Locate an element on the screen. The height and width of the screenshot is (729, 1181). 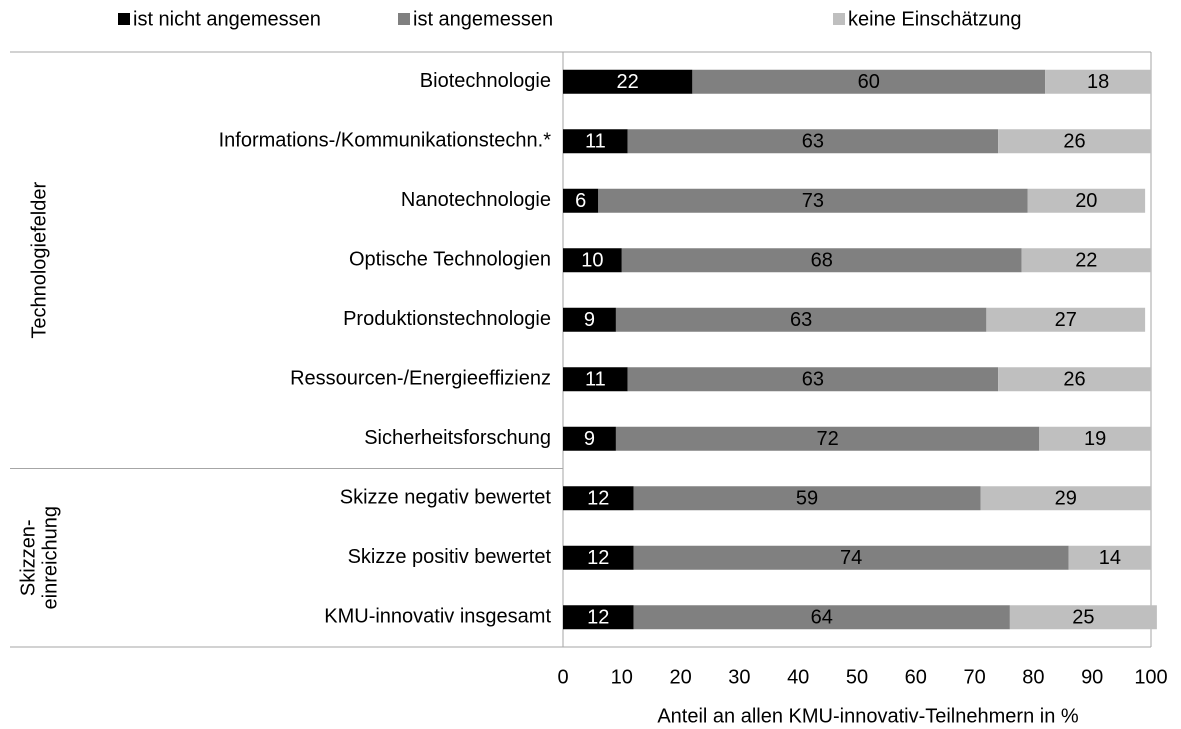
legend-label: ist angemessen is located at coordinates (483, 19).